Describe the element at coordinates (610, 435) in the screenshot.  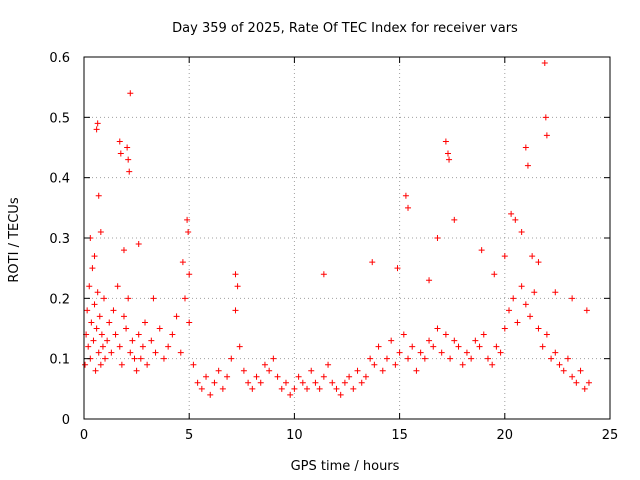
I see `x-tick-label: 25` at that location.